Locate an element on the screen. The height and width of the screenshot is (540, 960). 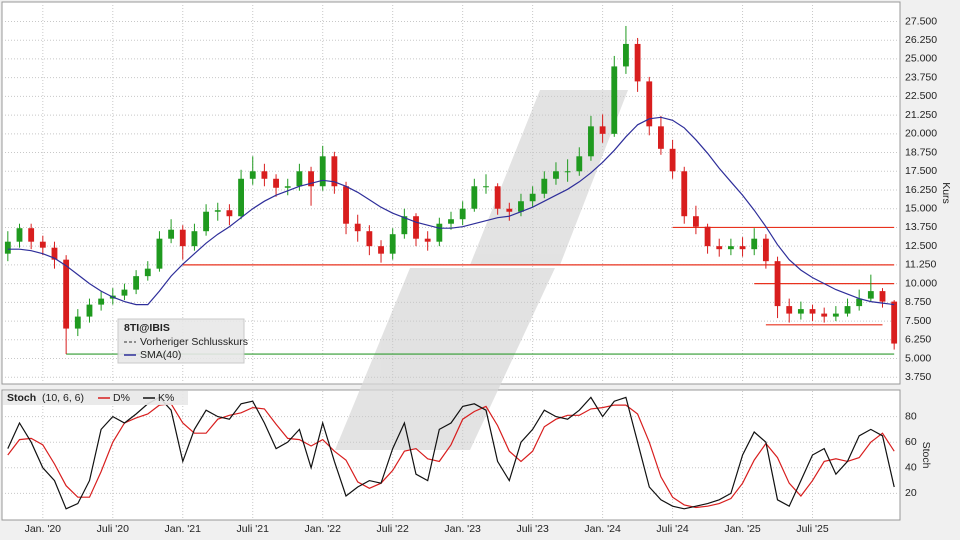
y-tick-label: 16.250 is located at coordinates (921, 190).